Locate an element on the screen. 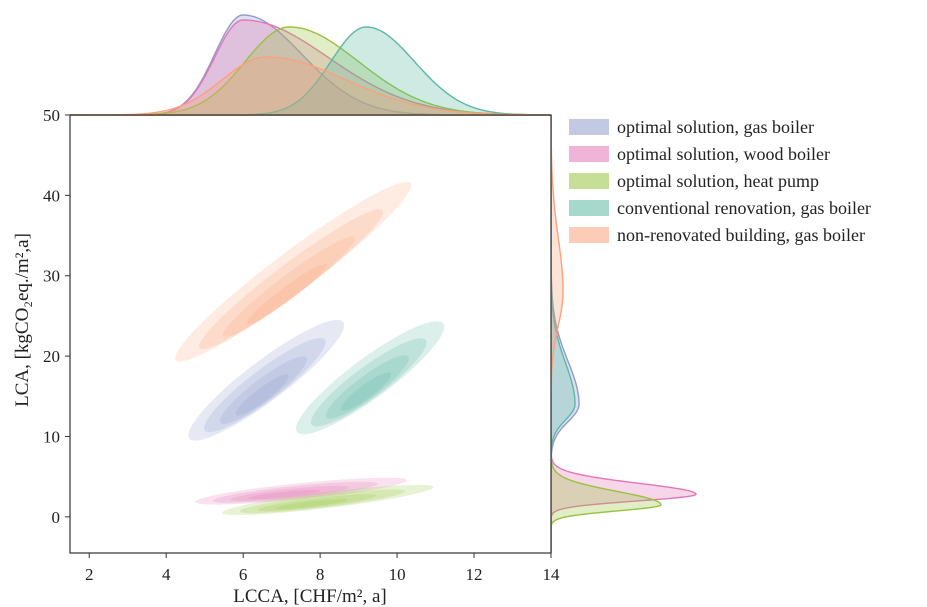 Image resolution: width=927 pixels, height=607 pixels. legend-label: conventional renovation, gas boiler is located at coordinates (744, 208).